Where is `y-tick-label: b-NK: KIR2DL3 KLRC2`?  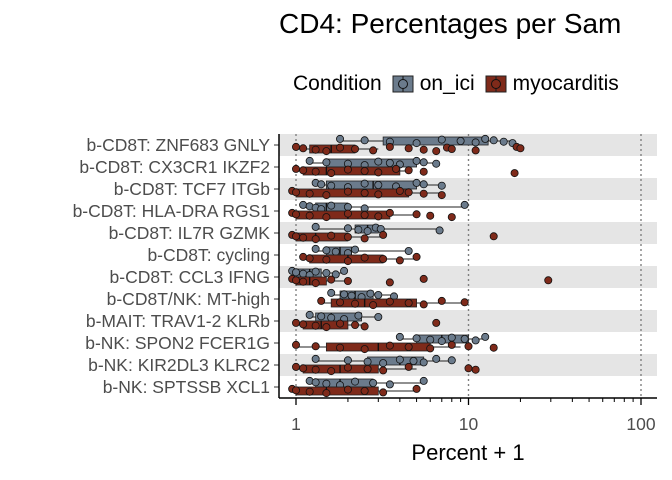 y-tick-label: b-NK: KIR2DL3 KLRC2 is located at coordinates (179, 365).